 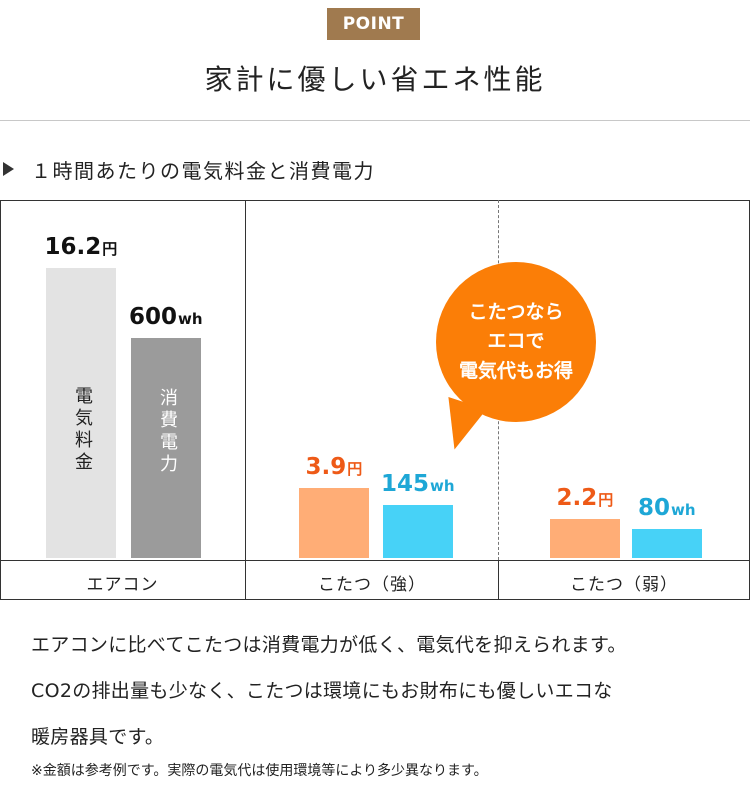 What do you see at coordinates (329, 645) in the screenshot?
I see `description-line-1: エアコンに比べてこたつは消費電力が低く、電気代を抑えられます。` at bounding box center [329, 645].